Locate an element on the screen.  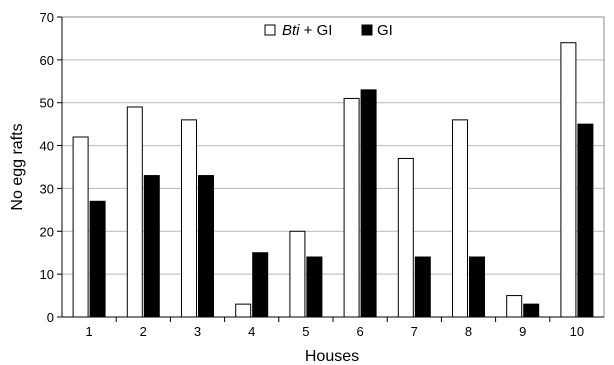
y-tick-label: 20 is located at coordinates (47, 231).